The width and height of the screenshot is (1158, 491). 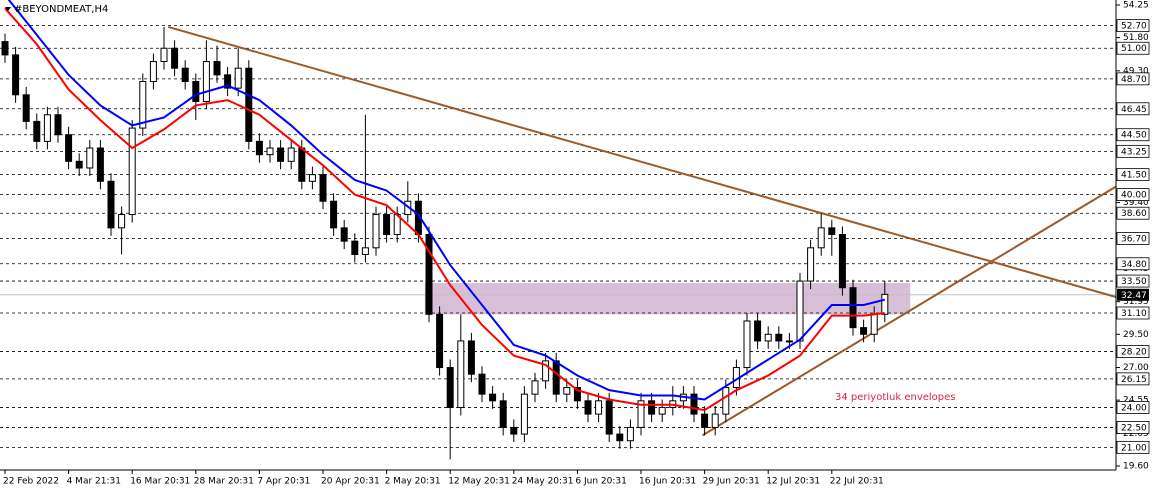 What do you see at coordinates (61, 9) in the screenshot?
I see `chart-title: #BEYONDMEAT,H4` at bounding box center [61, 9].